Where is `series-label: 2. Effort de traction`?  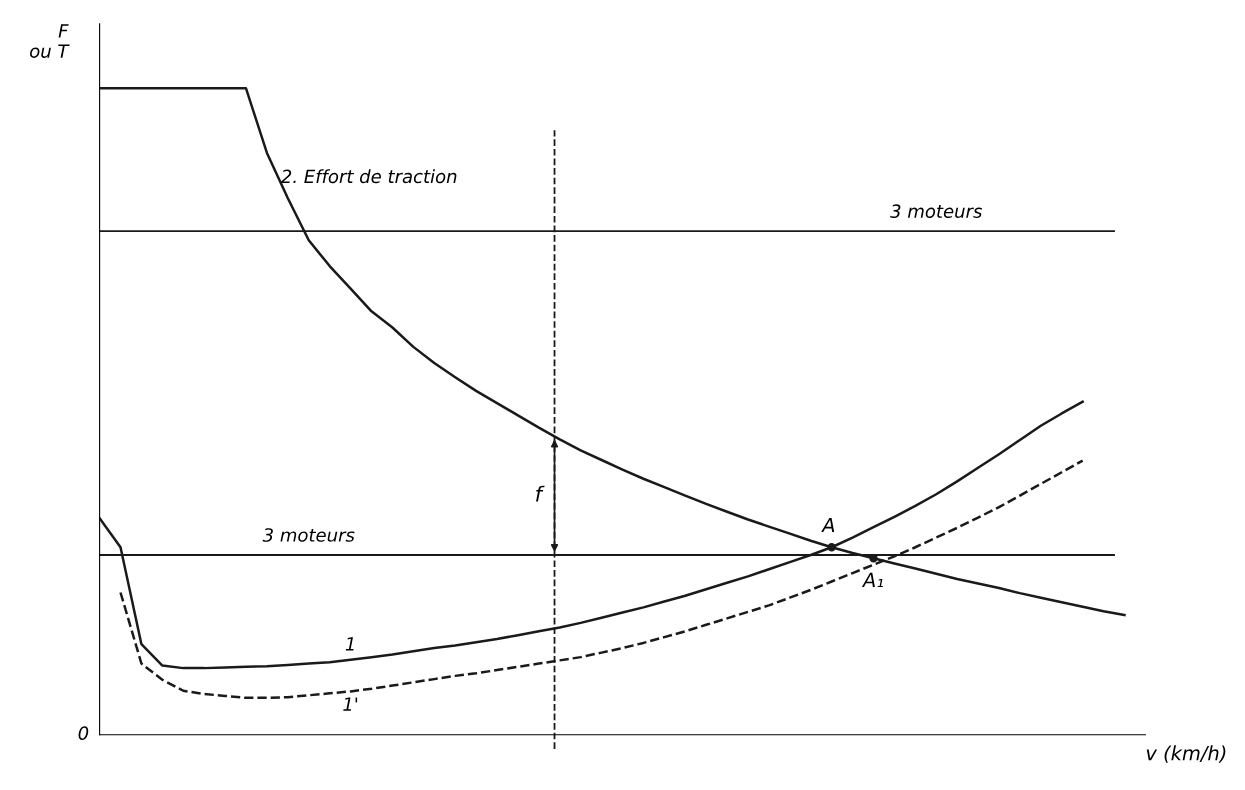
series-label: 2. Effort de traction is located at coordinates (368, 176).